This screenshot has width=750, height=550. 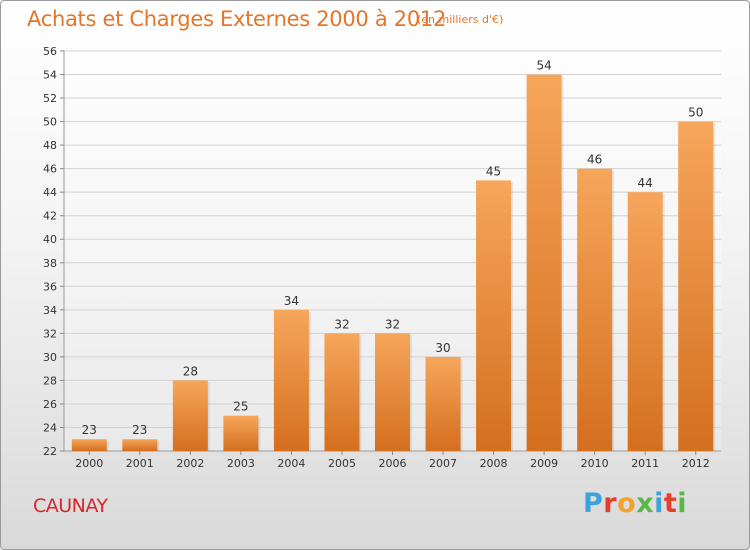 What do you see at coordinates (645, 183) in the screenshot?
I see `bar-value-label: 44` at bounding box center [645, 183].